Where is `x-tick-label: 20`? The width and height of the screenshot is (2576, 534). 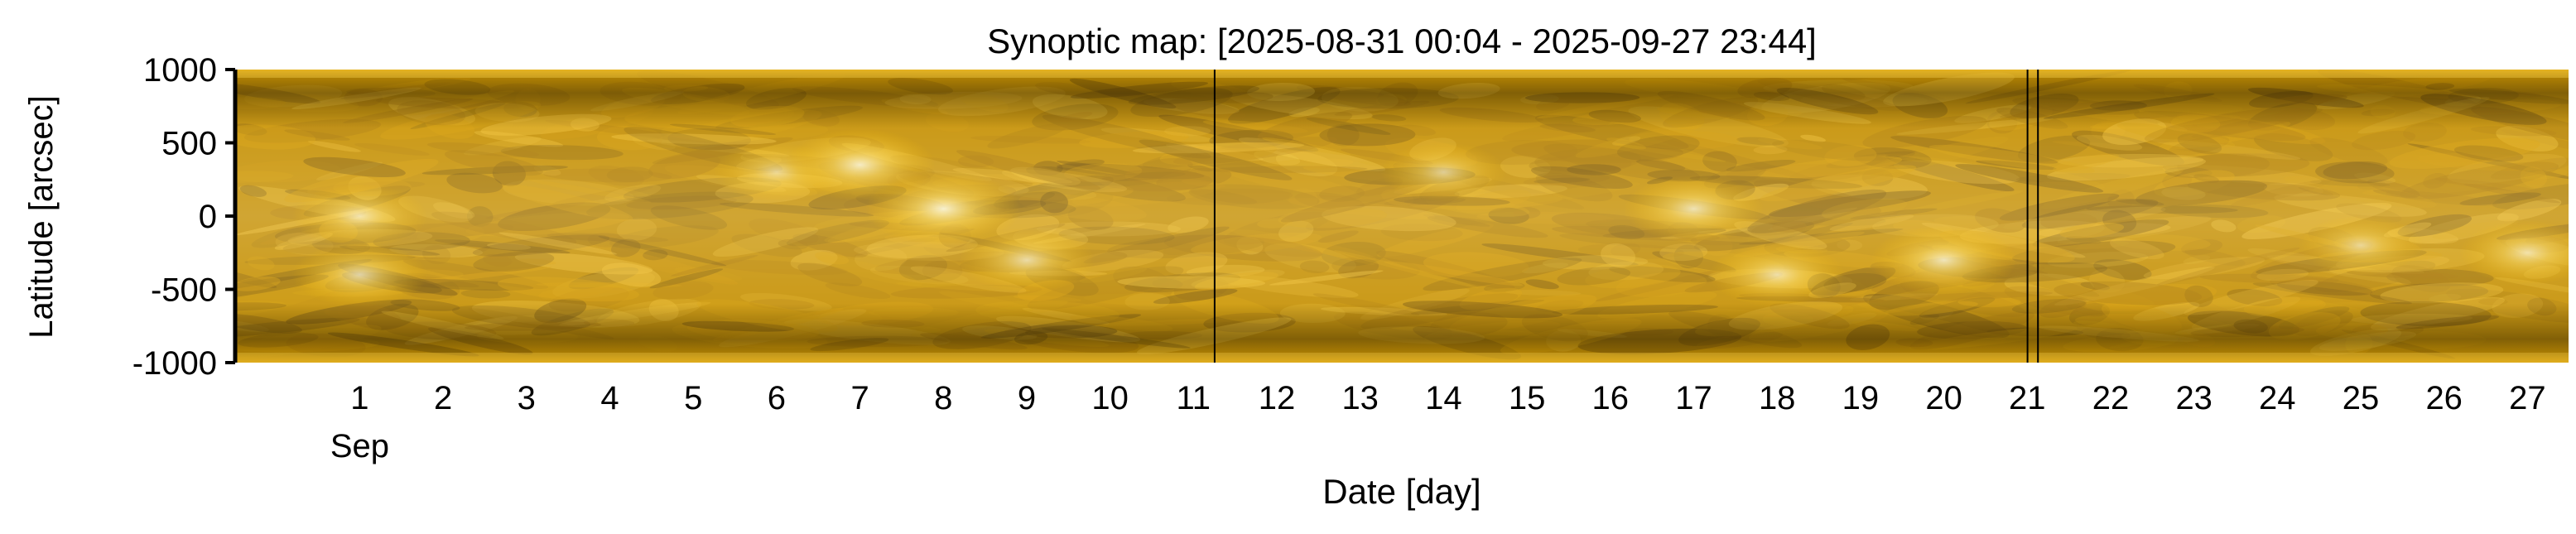 x-tick-label: 20 is located at coordinates (1943, 398).